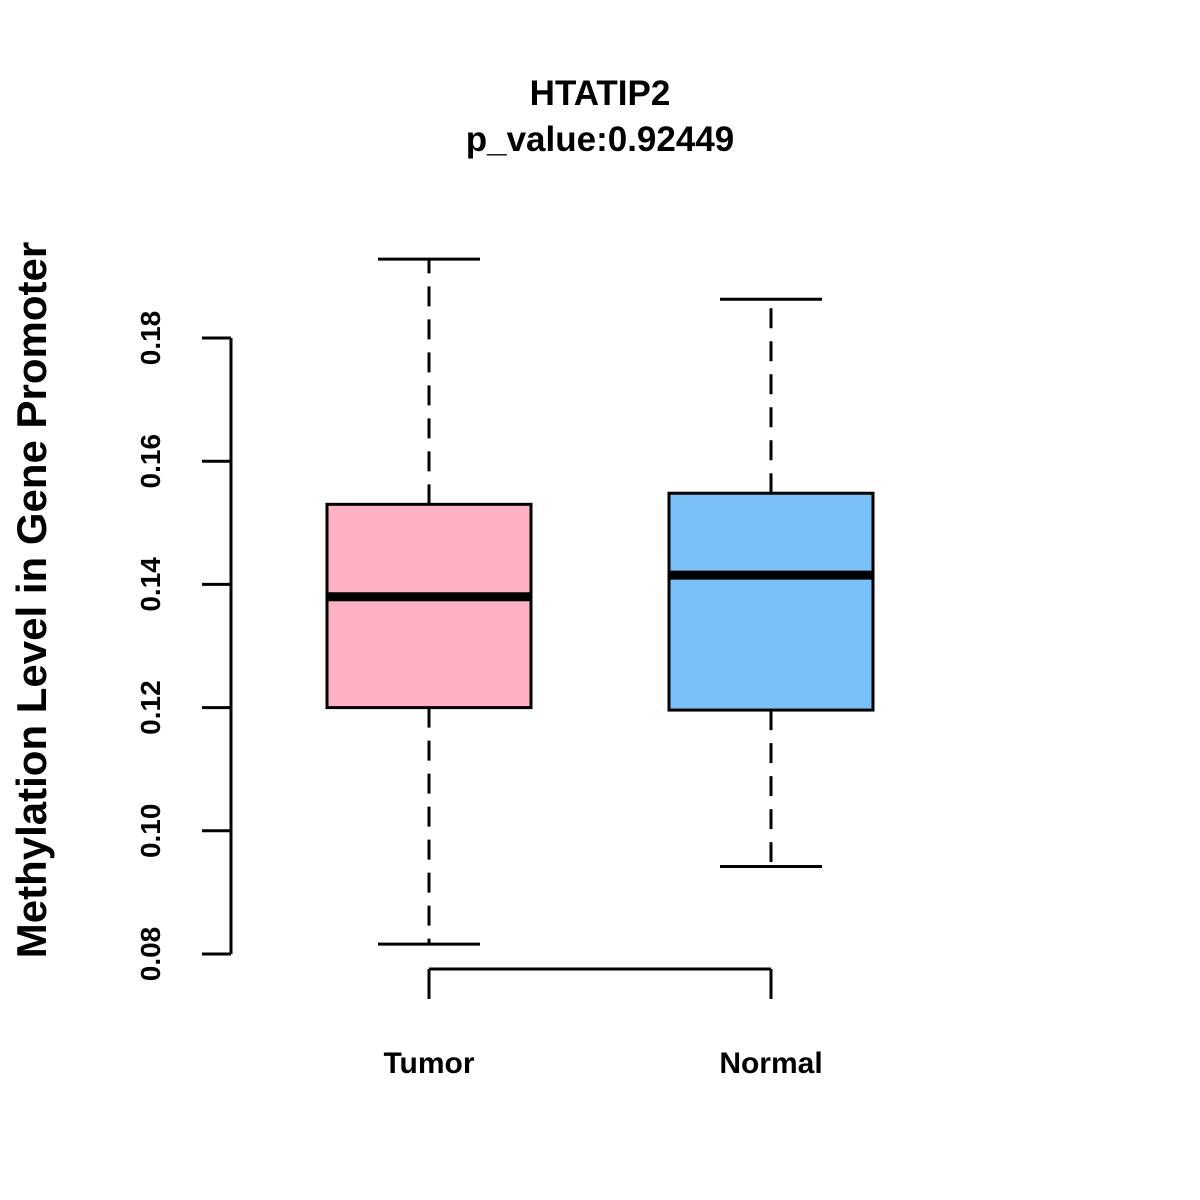 Image resolution: width=1200 pixels, height=1200 pixels. Describe the element at coordinates (31, 600) in the screenshot. I see `y-axis-label: Methylation Level in Gene Promoter` at that location.